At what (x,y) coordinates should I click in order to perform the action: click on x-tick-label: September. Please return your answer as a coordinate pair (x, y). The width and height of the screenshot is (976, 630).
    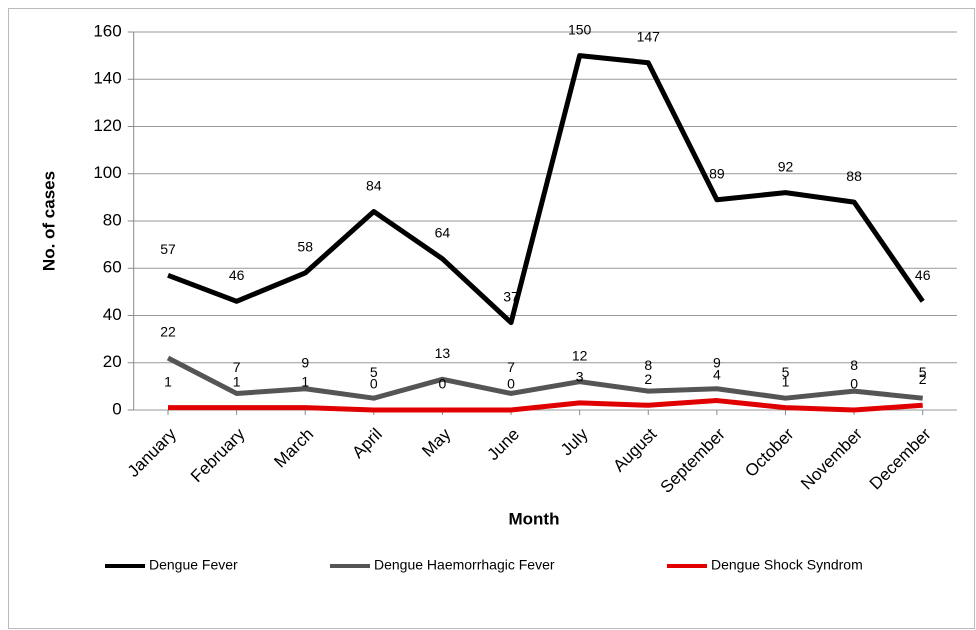
    Looking at the image, I should click on (693, 460).